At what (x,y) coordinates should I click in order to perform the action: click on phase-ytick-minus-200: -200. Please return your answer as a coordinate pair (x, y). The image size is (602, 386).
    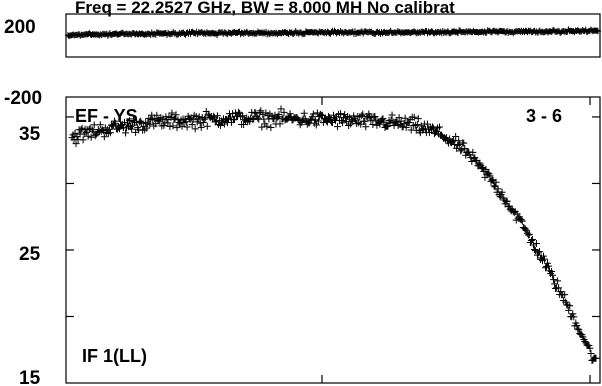
    Looking at the image, I should click on (23, 98).